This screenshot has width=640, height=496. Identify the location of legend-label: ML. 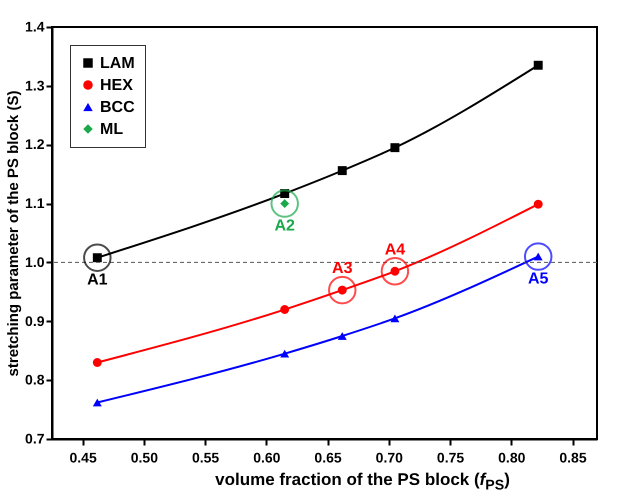
(112, 129).